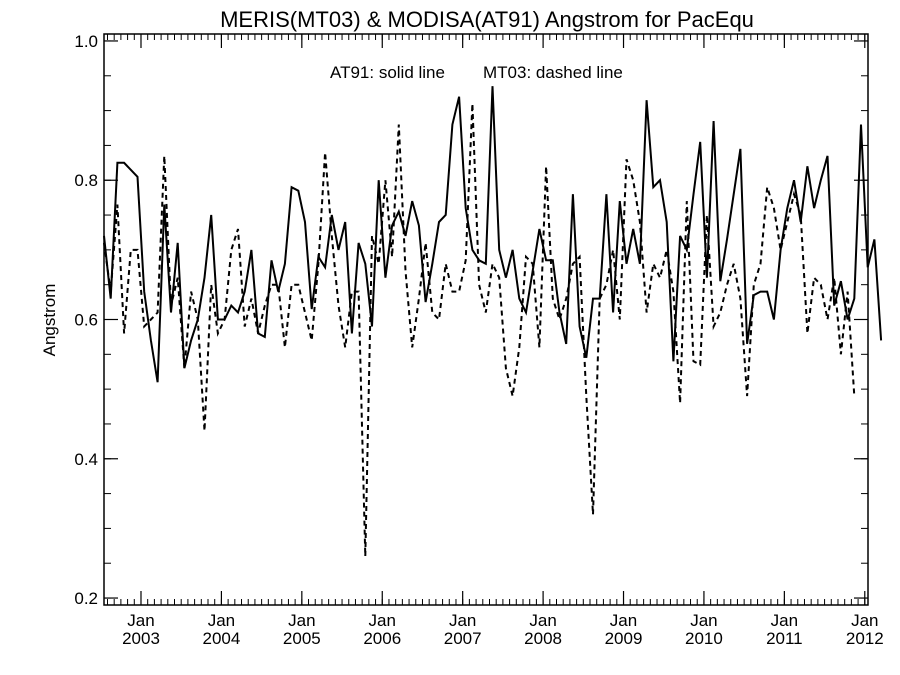 This screenshot has height=675, width=900. Describe the element at coordinates (86, 598) in the screenshot. I see `y-tick-label: 0.2` at that location.